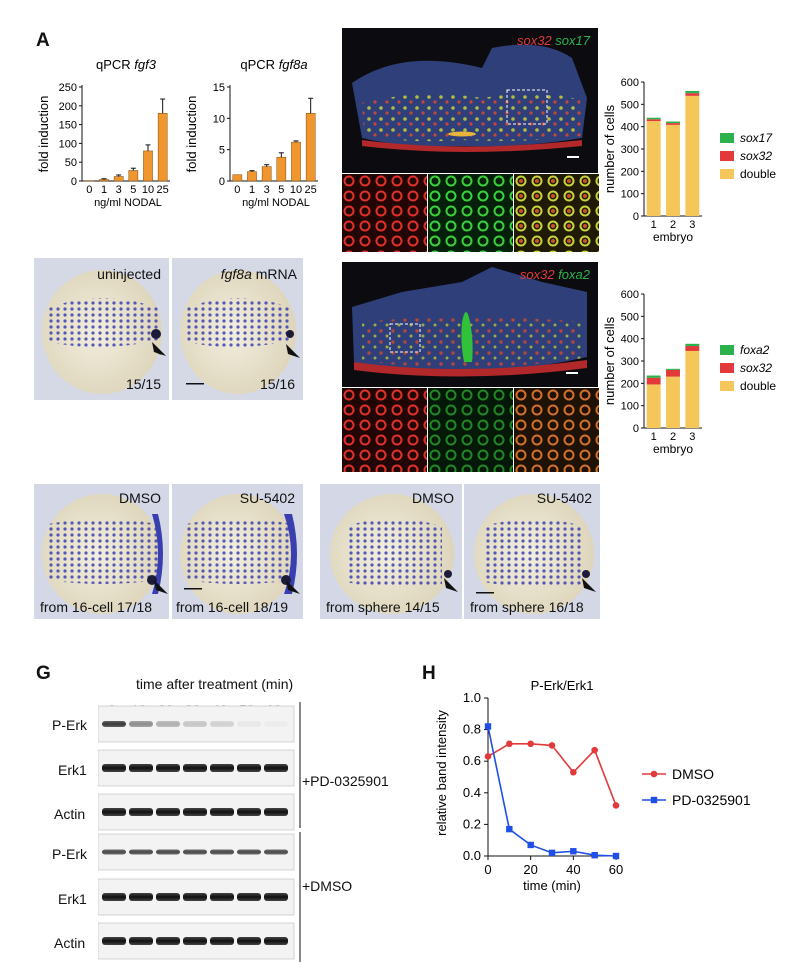 This screenshot has width=786, height=972. What do you see at coordinates (654, 225) in the screenshot?
I see `x-tick-label: 1` at bounding box center [654, 225].